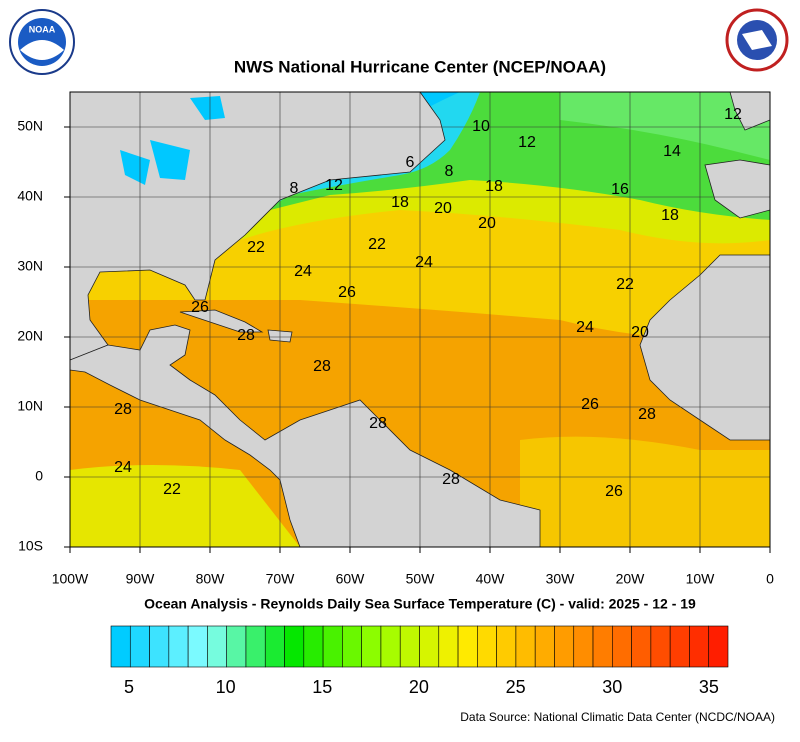  I want to click on lat-label: 10S, so click(30, 546).